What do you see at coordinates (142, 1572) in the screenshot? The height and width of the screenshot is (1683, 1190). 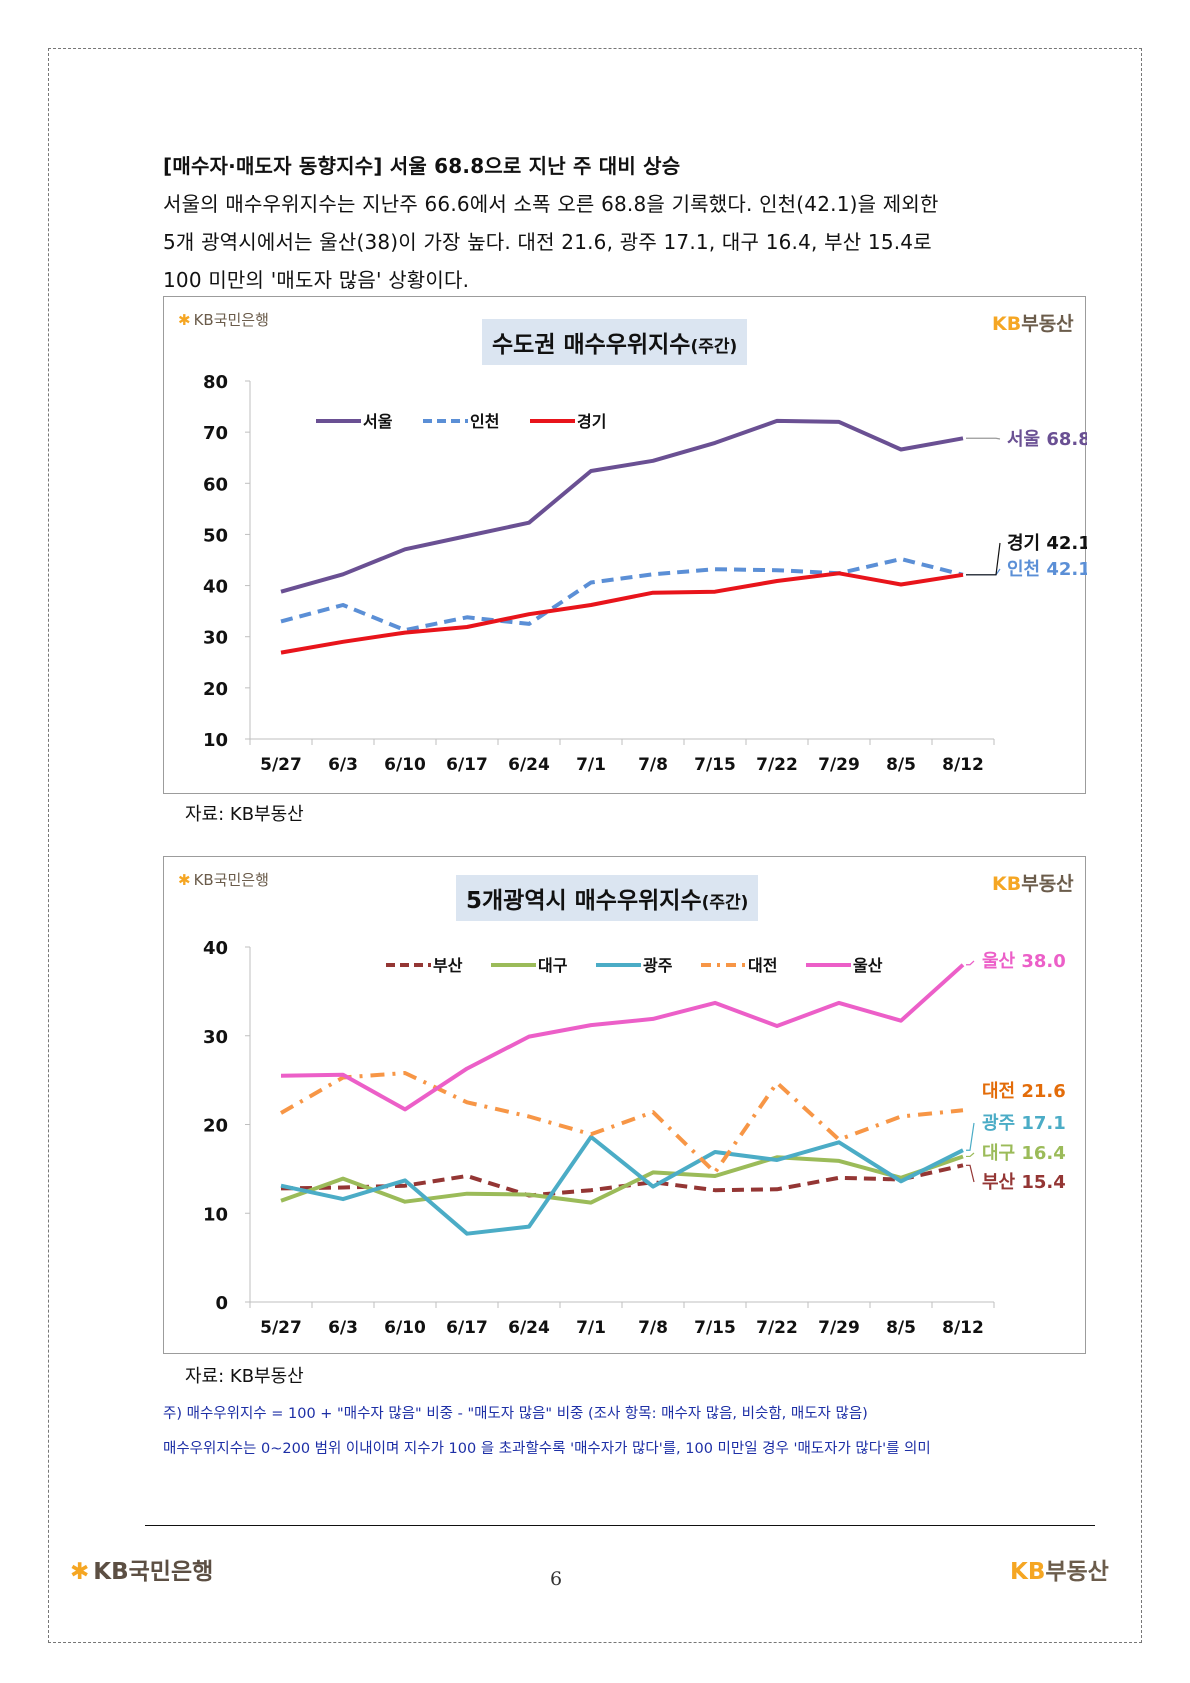 I see `footer-bank-logo: ✱ KB국민은행` at bounding box center [142, 1572].